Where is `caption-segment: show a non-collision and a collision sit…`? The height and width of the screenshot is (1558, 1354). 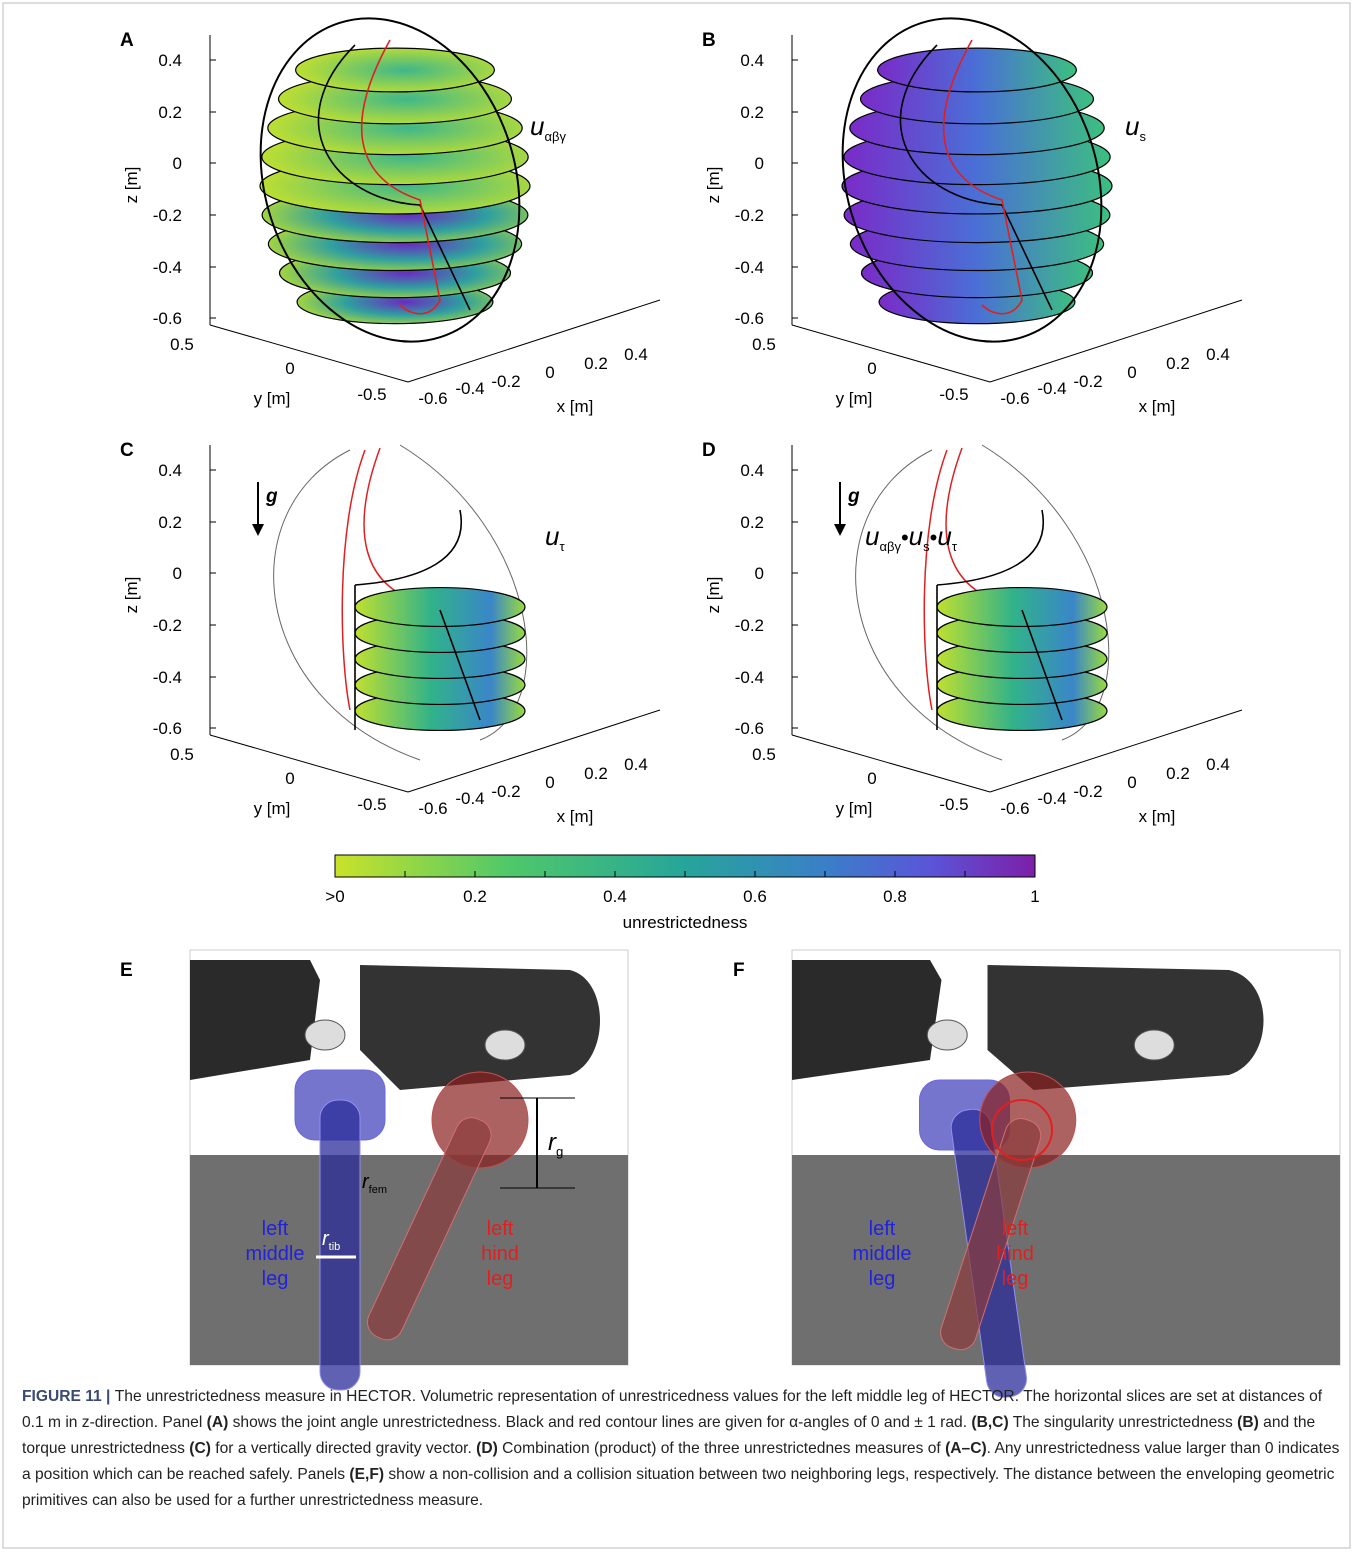
caption-segment: show a non-collision and a collision sit… is located at coordinates (678, 1487).